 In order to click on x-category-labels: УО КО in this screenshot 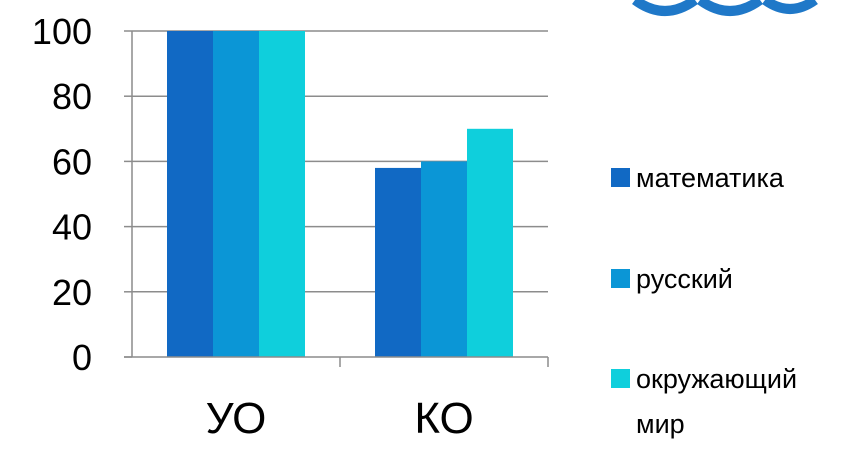, I will do `click(340, 418)`.